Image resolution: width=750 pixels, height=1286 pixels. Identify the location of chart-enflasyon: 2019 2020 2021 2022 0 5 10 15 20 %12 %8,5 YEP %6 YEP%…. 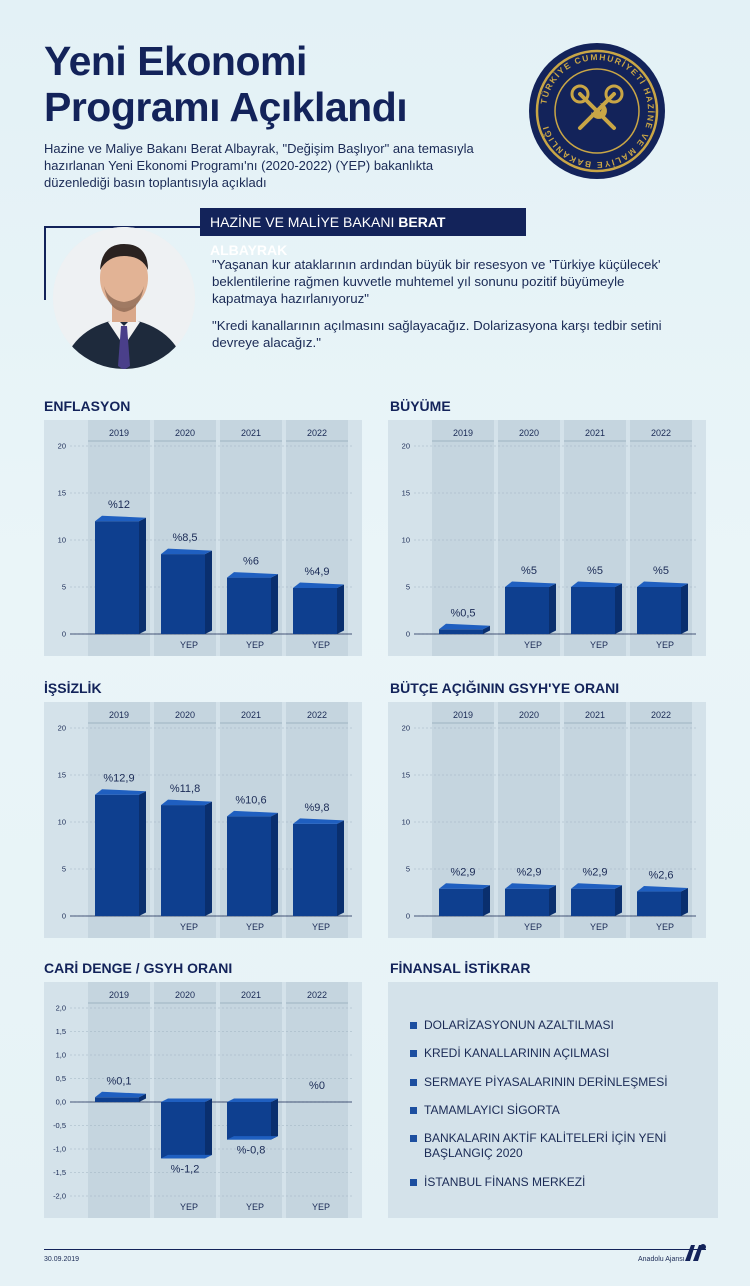
(203, 538).